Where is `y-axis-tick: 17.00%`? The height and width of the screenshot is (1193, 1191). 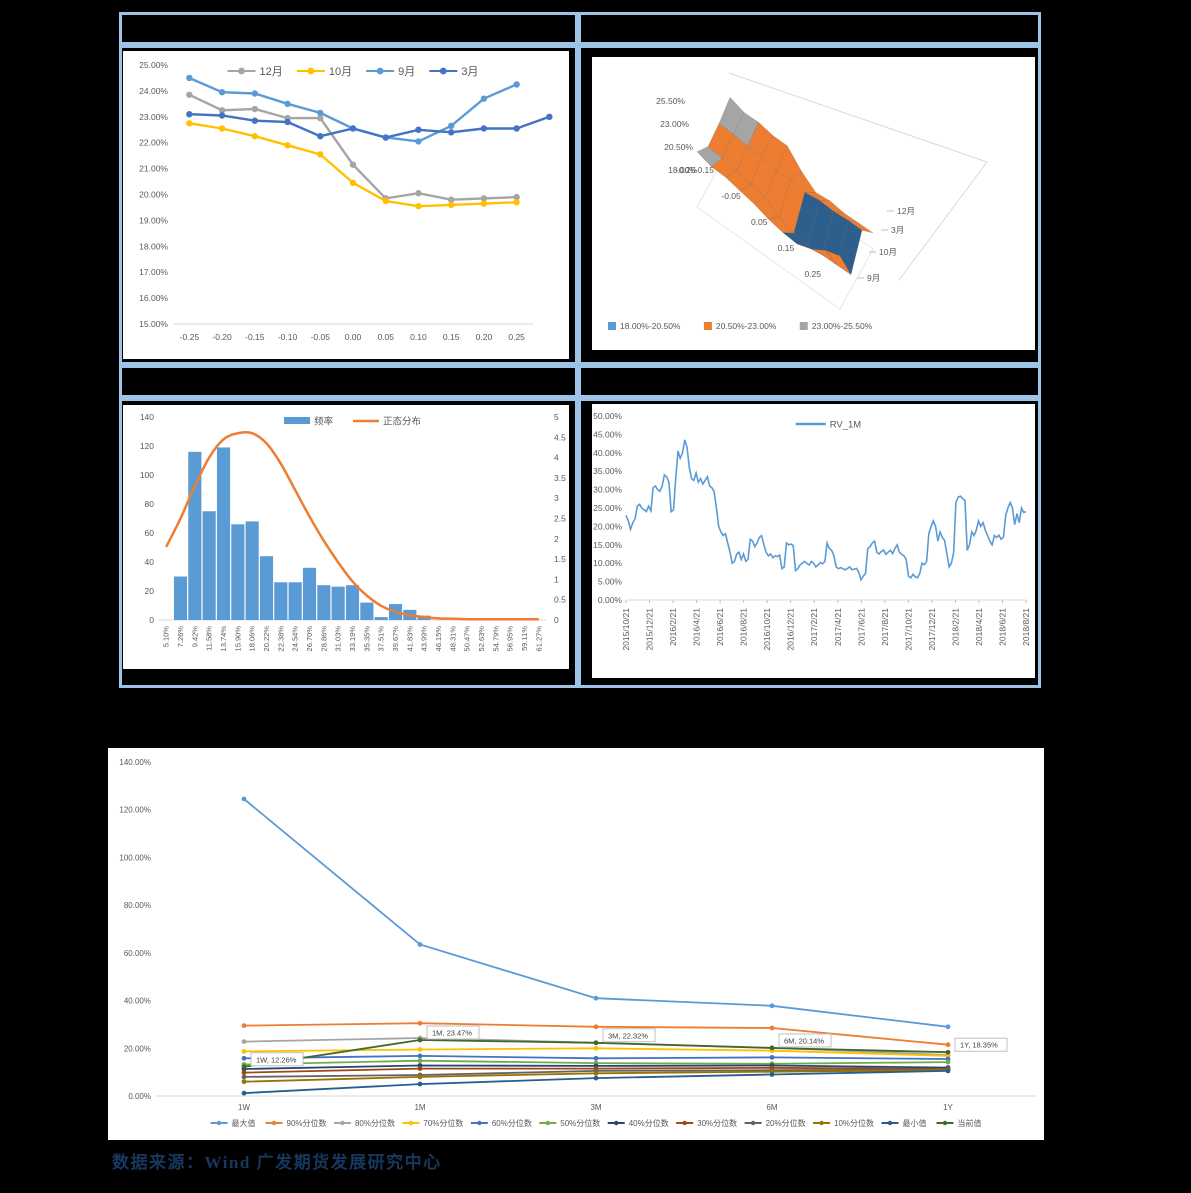
y-axis-tick: 17.00% is located at coordinates (153, 272).